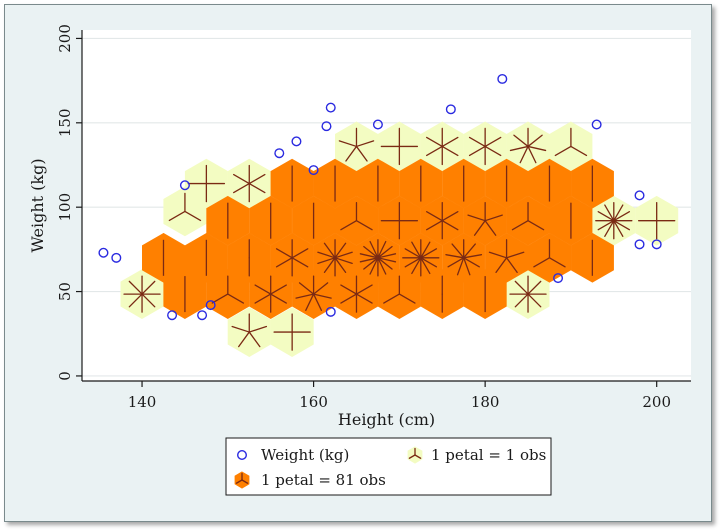  I want to click on legend-label-light-petal: 1 petal = 1 obs, so click(488, 455).